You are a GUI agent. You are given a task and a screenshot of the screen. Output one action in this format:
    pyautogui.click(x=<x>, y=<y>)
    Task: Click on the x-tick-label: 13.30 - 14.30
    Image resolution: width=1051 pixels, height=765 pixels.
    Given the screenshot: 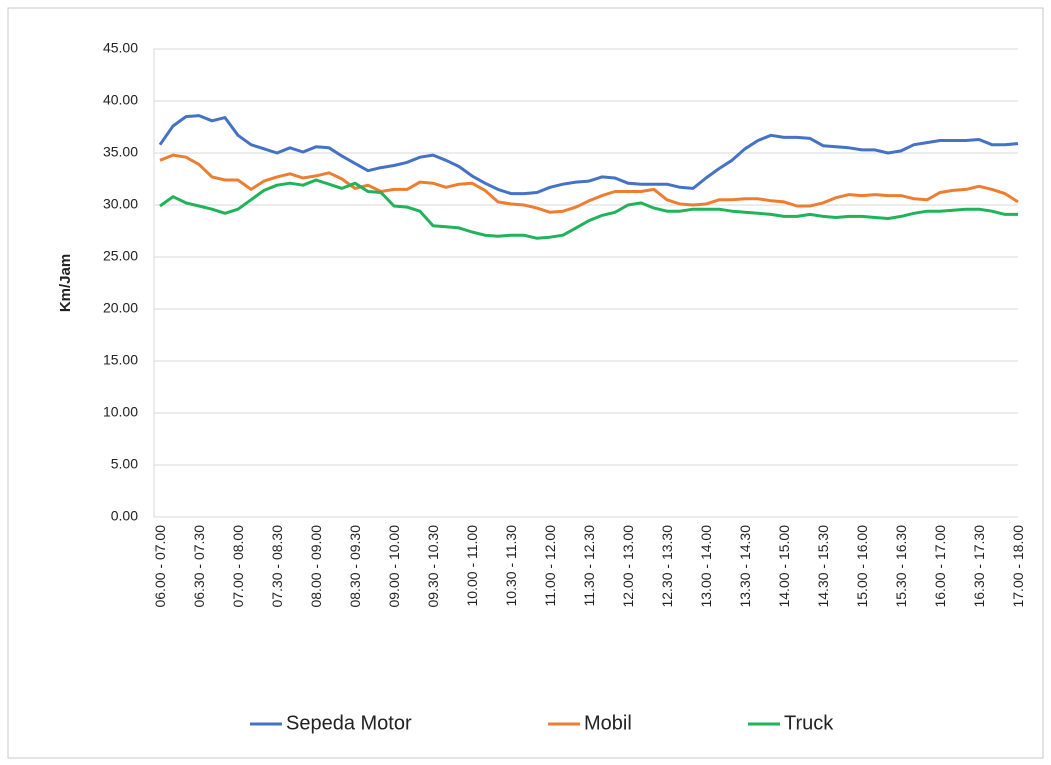 What is the action you would take?
    pyautogui.click(x=745, y=566)
    